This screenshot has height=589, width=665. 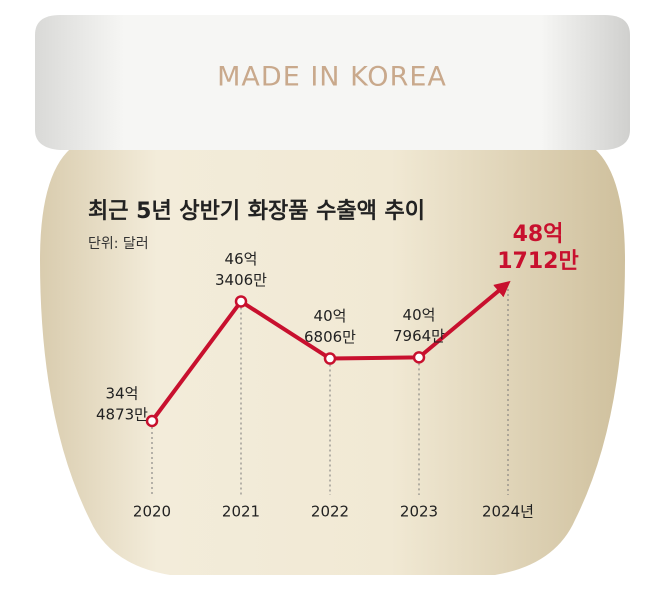 I want to click on value-label: 48억, so click(x=538, y=234).